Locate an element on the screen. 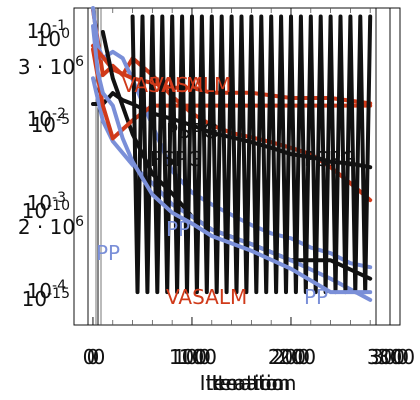 This screenshot has height=400, width=420. x-tick-label-chart2-1: 100 is located at coordinates (198, 357).